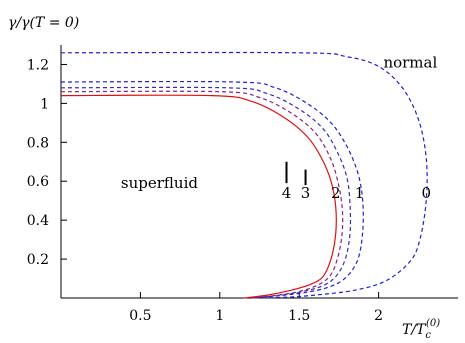  What do you see at coordinates (287, 193) in the screenshot?
I see `curve-label-4: 4` at bounding box center [287, 193].